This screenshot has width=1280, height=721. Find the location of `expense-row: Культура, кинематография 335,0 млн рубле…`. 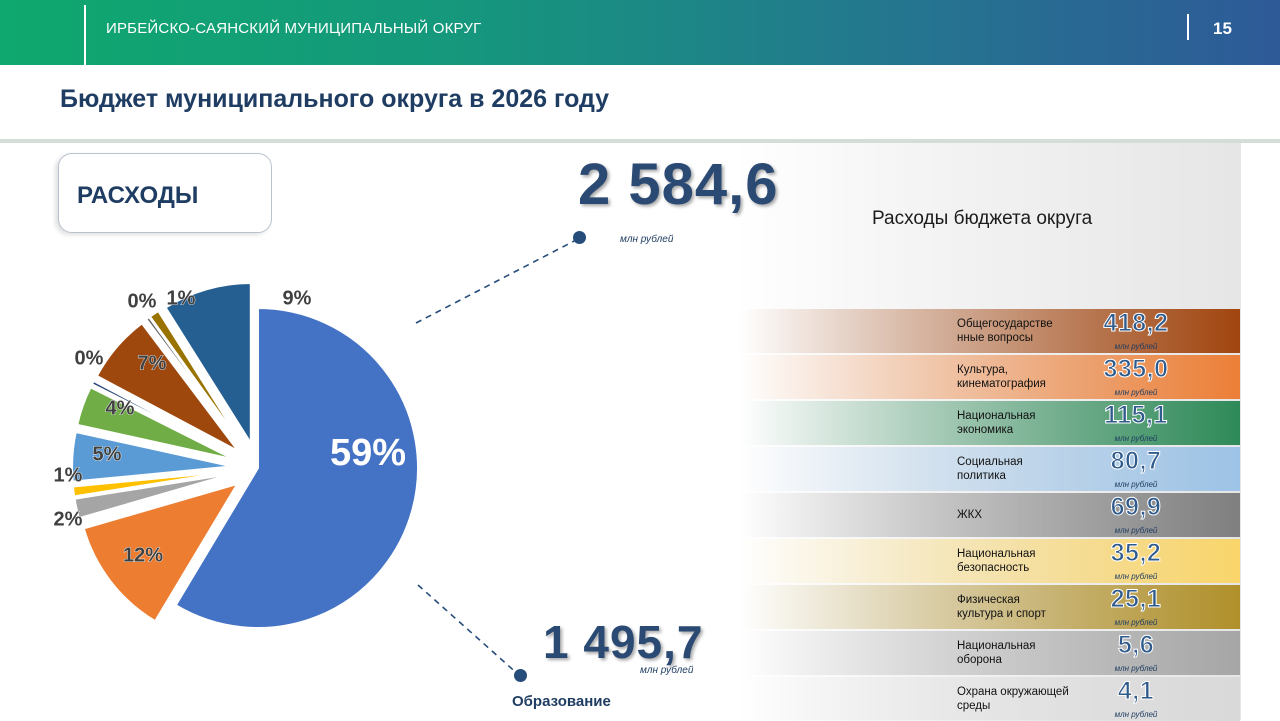

expense-row: Культура, кинематография 335,0 млн рубле… is located at coordinates (990, 377).